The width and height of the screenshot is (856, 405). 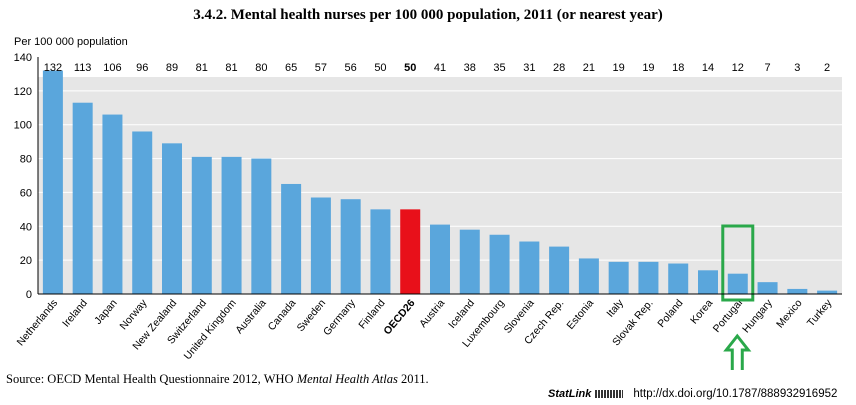 What do you see at coordinates (757, 316) in the screenshot?
I see `x-tick-label: Hungary` at bounding box center [757, 316].